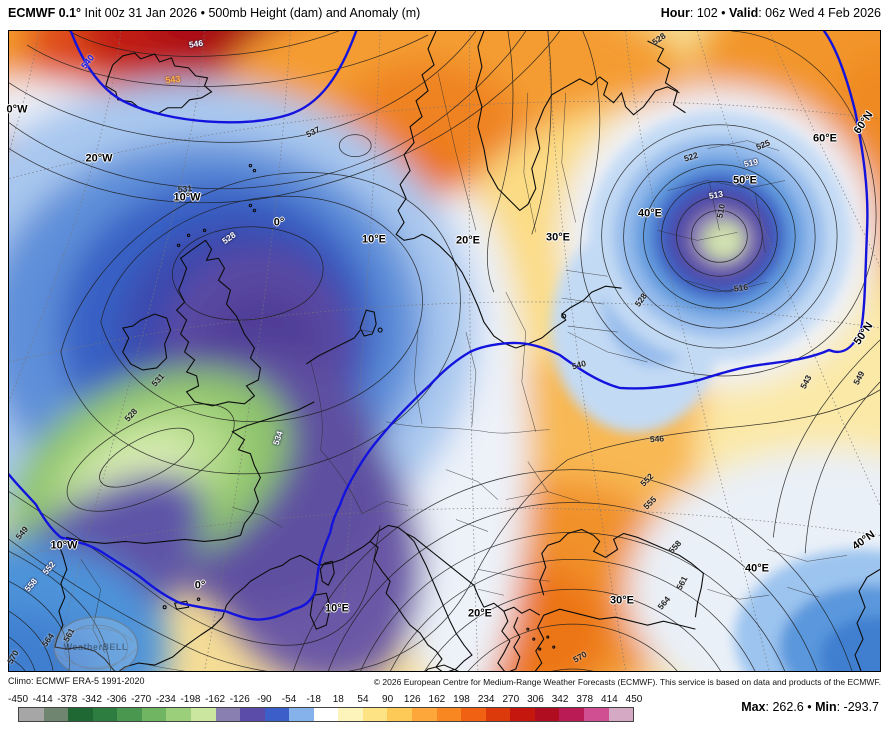 The height and width of the screenshot is (730, 889). I want to click on colorbar-tick: 54, so click(363, 699).